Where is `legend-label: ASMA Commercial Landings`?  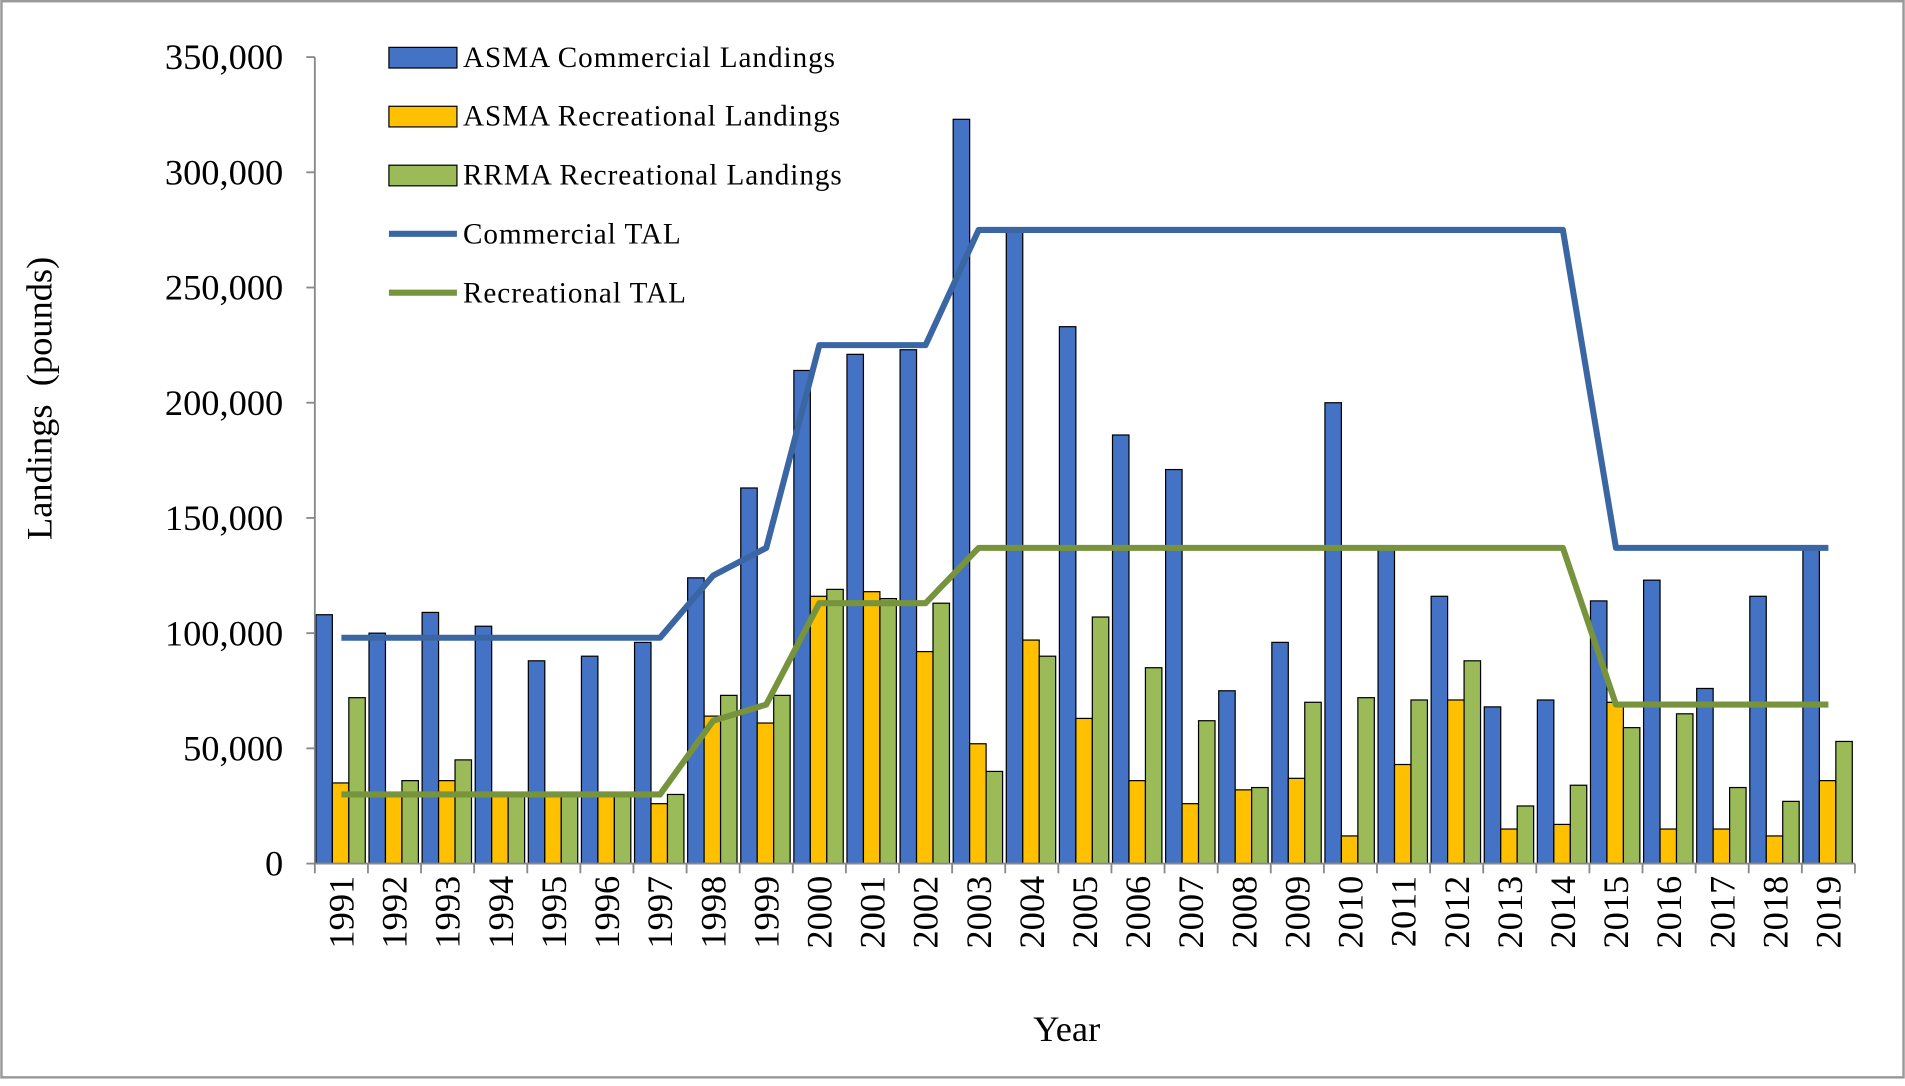
legend-label: ASMA Commercial Landings is located at coordinates (649, 58).